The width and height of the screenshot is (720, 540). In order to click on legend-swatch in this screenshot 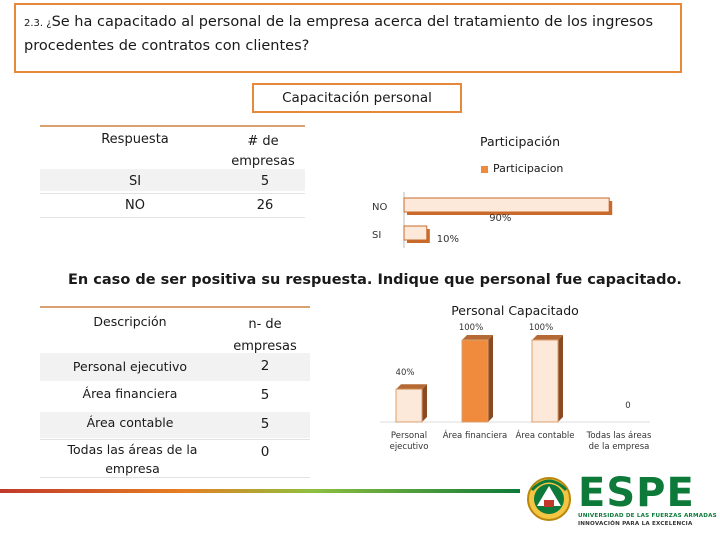, I will do `click(484, 169)`.